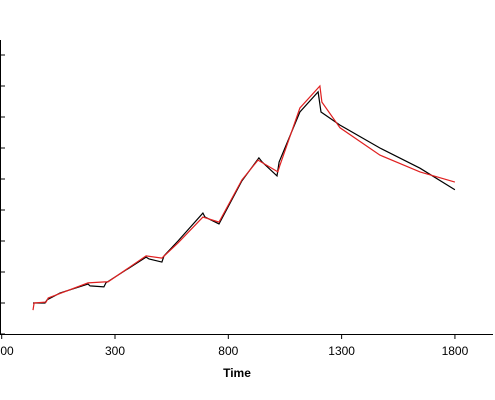 This screenshot has height=400, width=495. I want to click on x-tick-label: -200, so click(7, 351).